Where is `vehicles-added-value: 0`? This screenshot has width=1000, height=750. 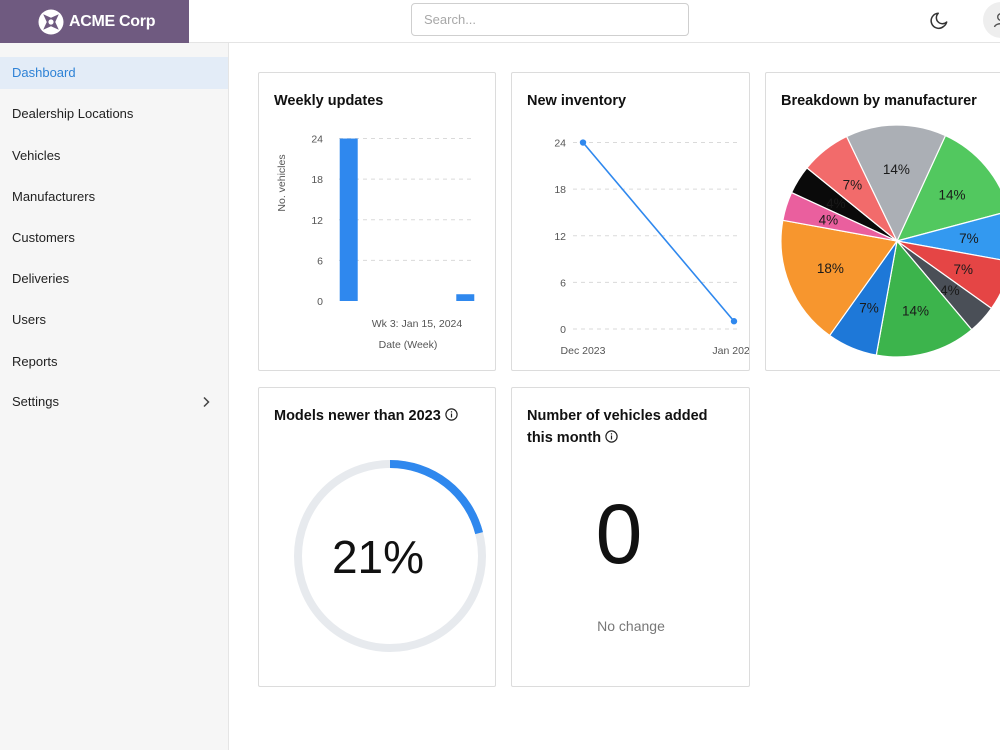
vehicles-added-value: 0 is located at coordinates (619, 534).